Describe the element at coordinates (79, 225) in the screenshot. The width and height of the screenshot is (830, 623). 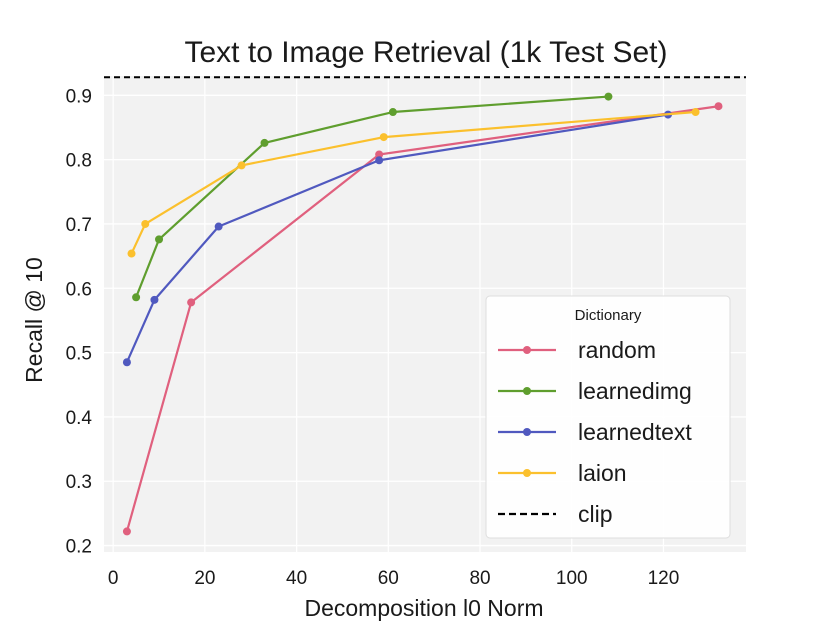
I see `y-tick-label: 0.7` at that location.